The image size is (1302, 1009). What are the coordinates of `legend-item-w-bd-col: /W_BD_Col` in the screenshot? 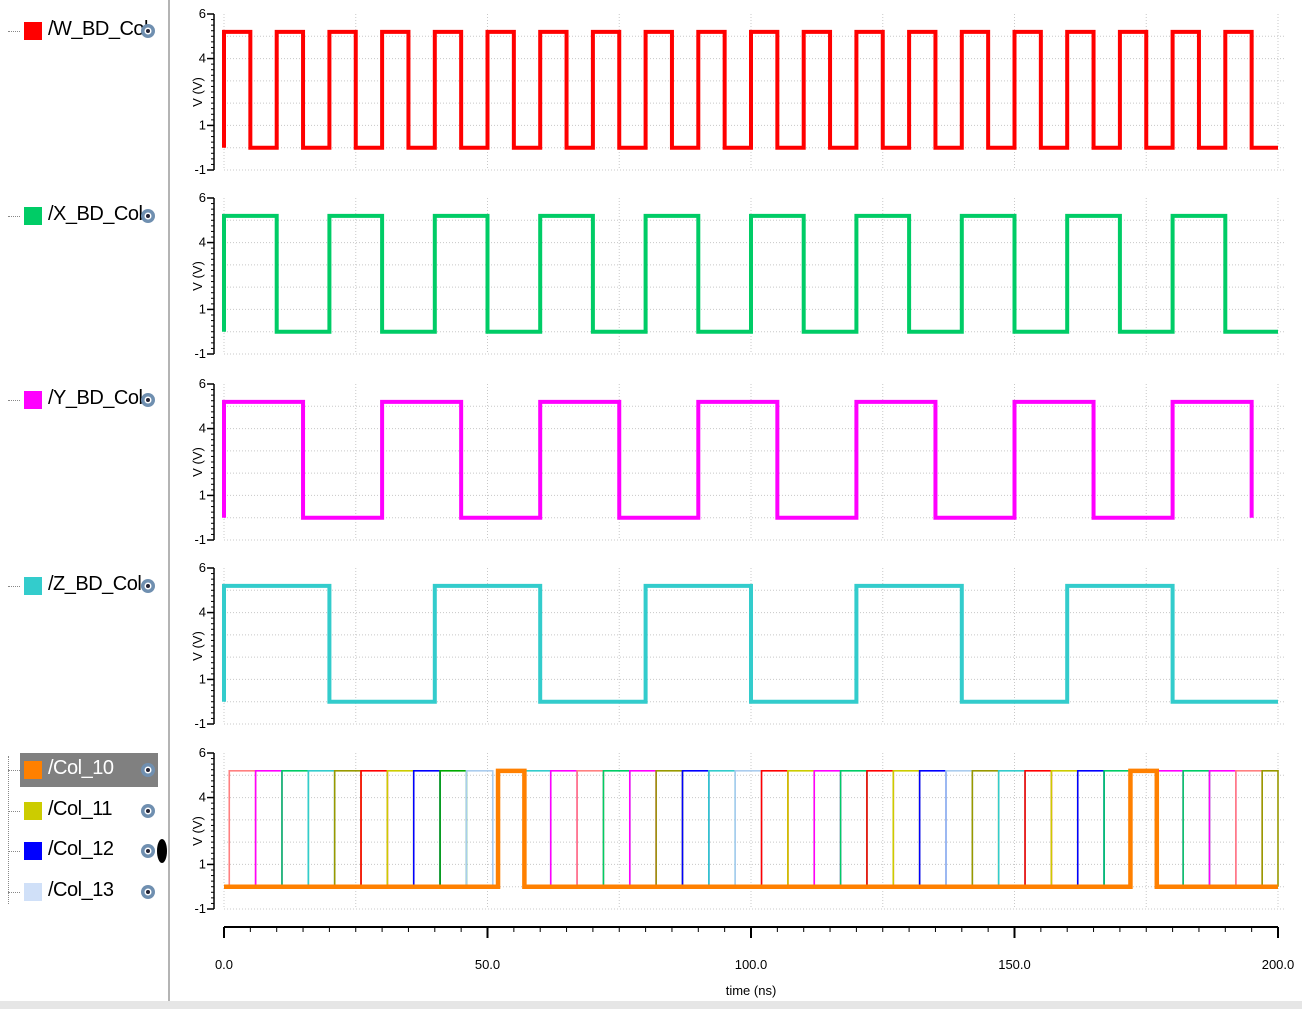 It's located at (84, 31).